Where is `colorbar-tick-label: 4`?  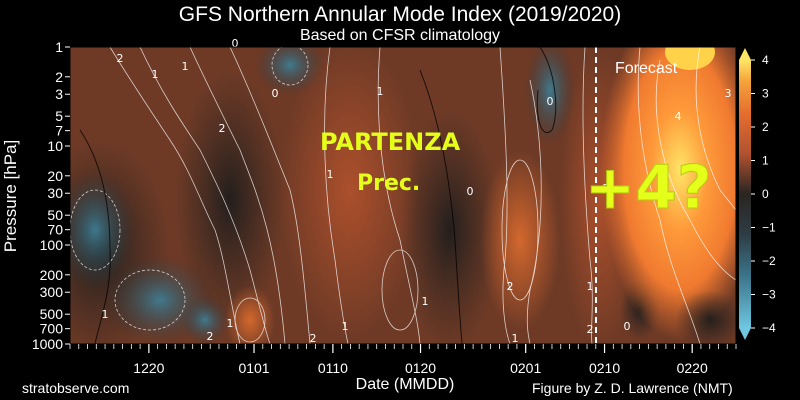
colorbar-tick-label: 4 is located at coordinates (765, 60).